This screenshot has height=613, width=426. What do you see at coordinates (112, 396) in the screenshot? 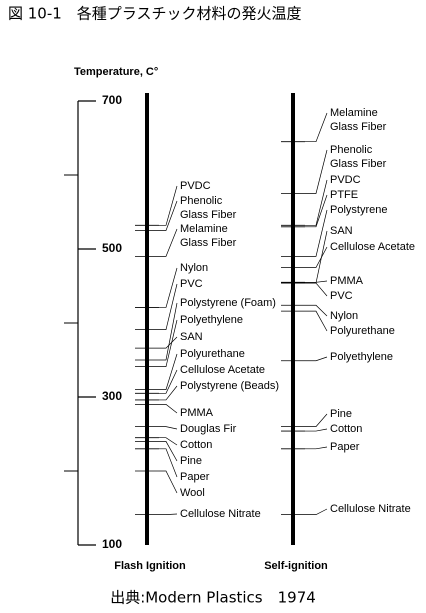
I see `y-tick-label: 300` at bounding box center [112, 396].